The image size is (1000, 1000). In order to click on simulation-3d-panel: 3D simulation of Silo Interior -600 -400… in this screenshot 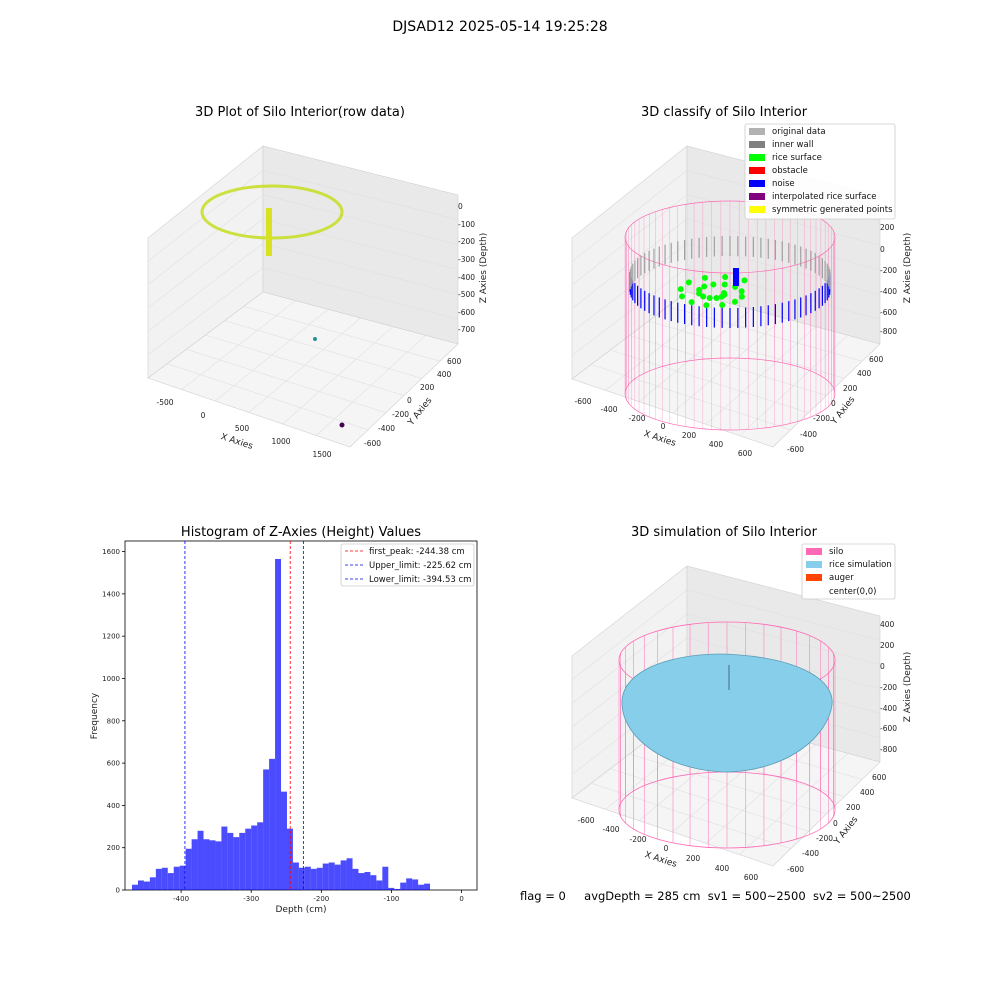, I will do `click(742, 703)`.